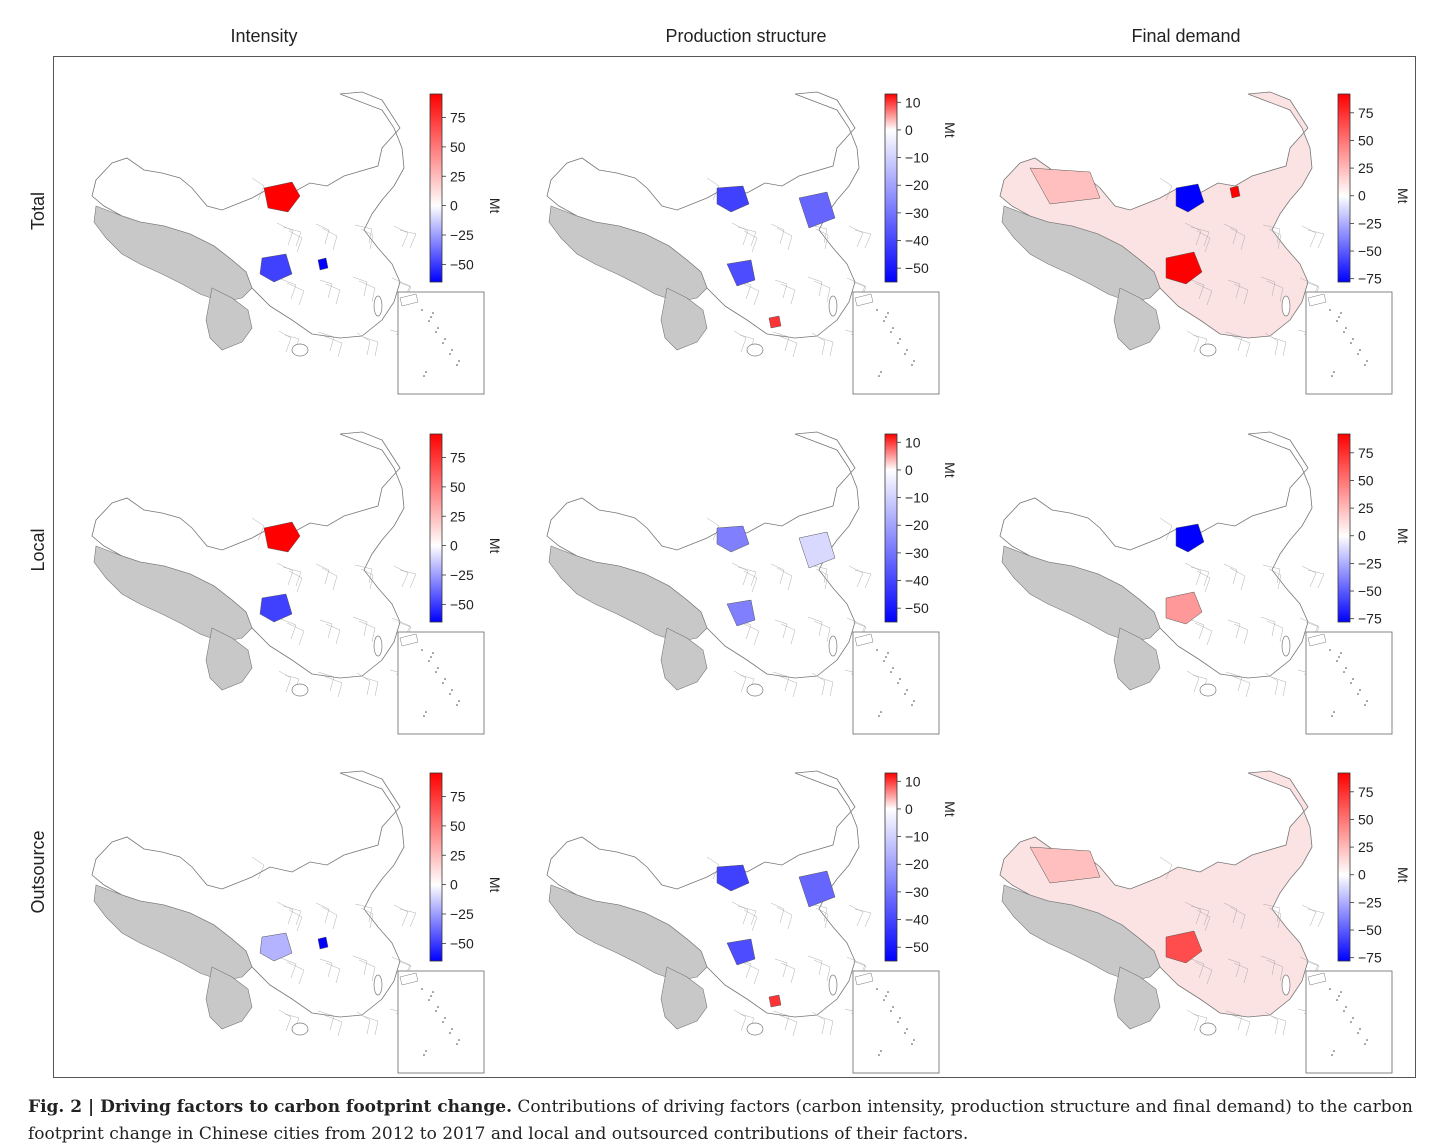 This screenshot has height=1148, width=1453. Describe the element at coordinates (746, 36) in the screenshot. I see `column-title-production-structure: Production structure` at that location.